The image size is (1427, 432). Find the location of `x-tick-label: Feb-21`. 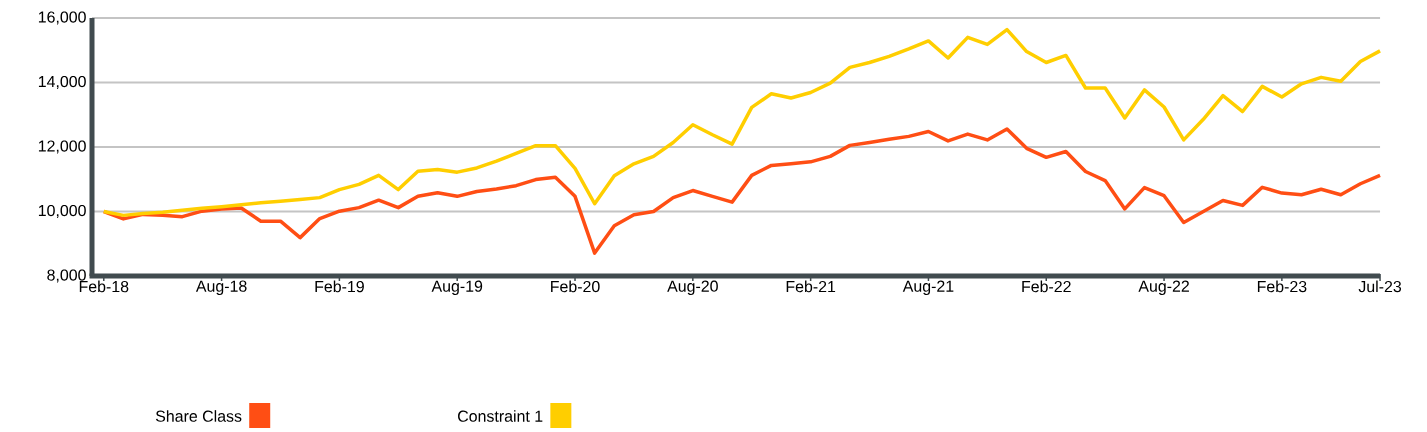

x-tick-label: Feb-21 is located at coordinates (811, 286).